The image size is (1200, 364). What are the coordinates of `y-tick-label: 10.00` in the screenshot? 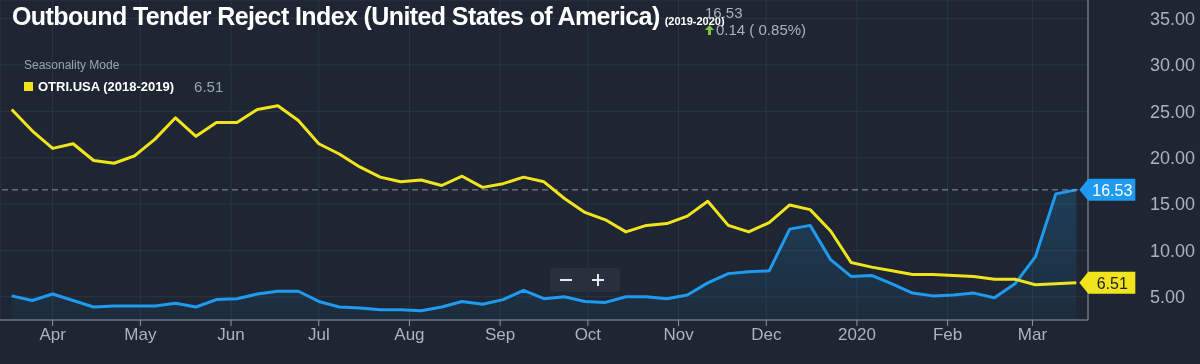 It's located at (1173, 250).